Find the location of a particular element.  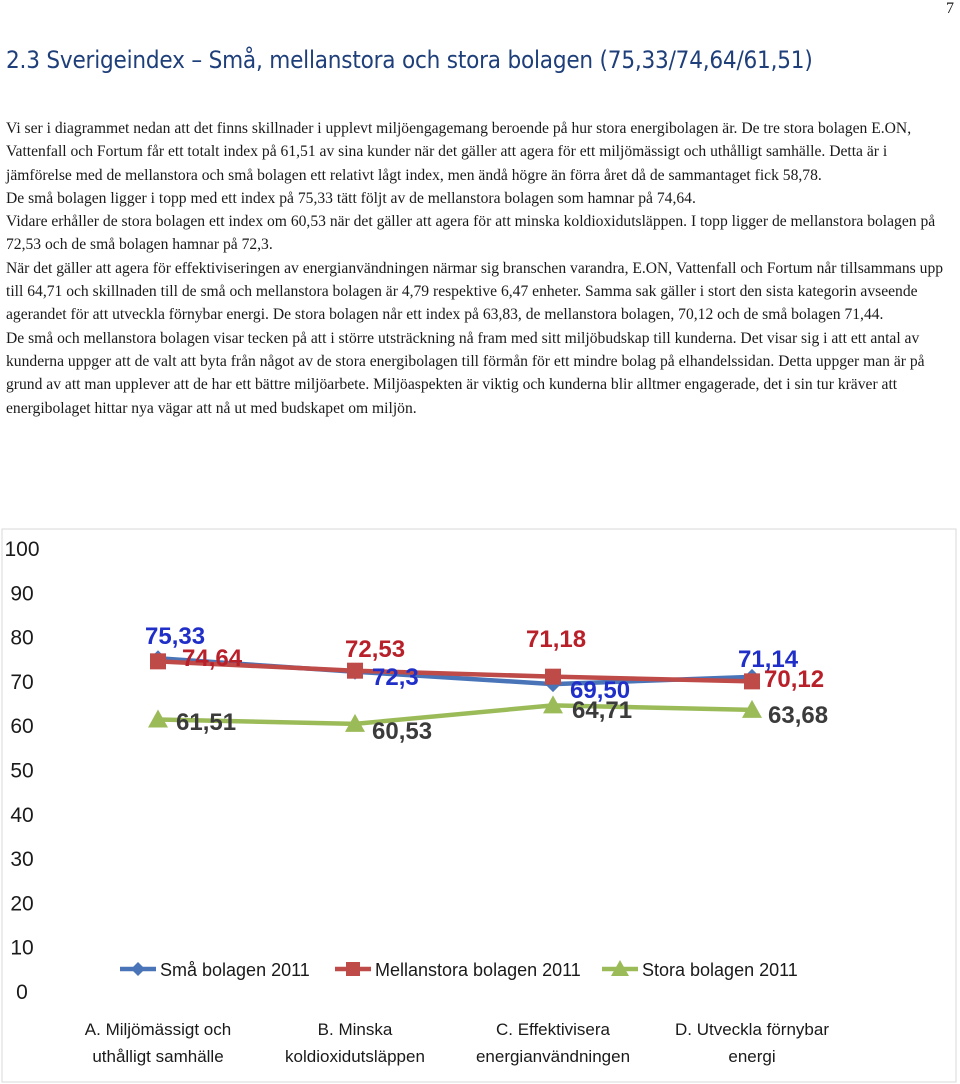

y-tick-label-80: 80 is located at coordinates (21, 638).